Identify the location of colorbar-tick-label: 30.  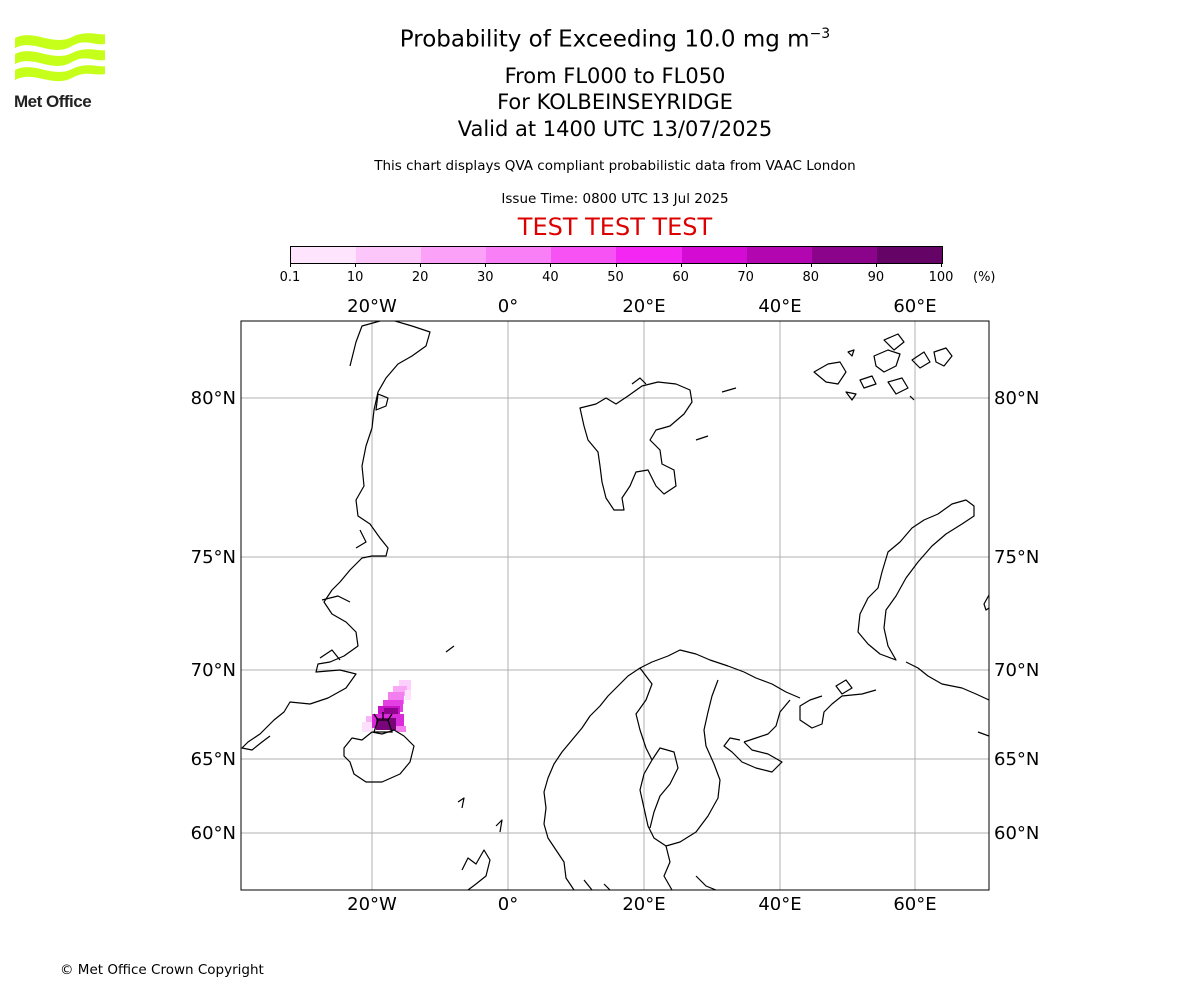
(485, 277).